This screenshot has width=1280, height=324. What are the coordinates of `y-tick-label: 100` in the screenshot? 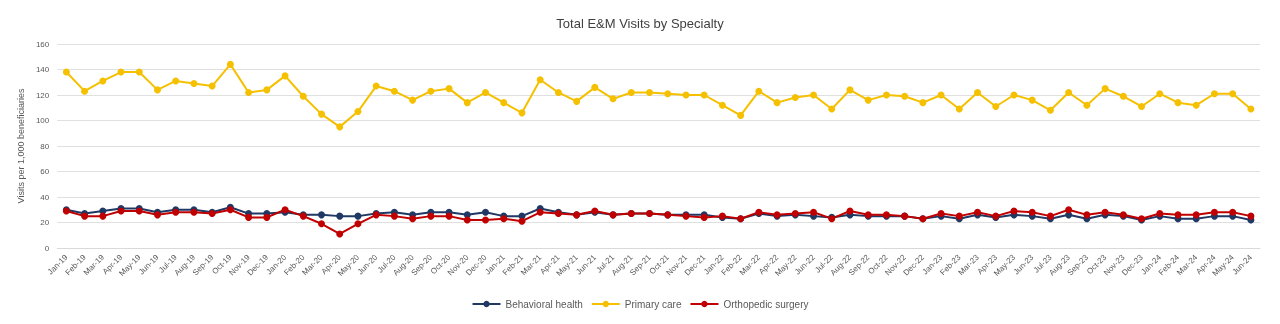 It's located at (42, 120).